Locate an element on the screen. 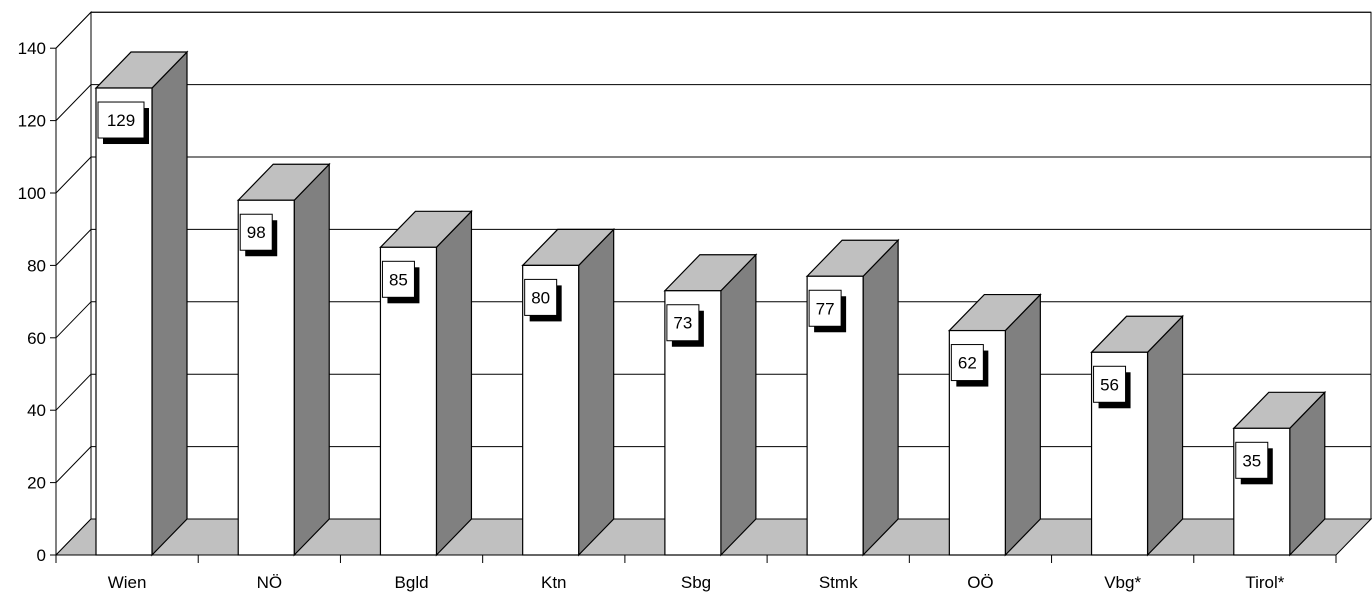 The height and width of the screenshot is (598, 1372). data-label-text: 56 is located at coordinates (1109, 384).